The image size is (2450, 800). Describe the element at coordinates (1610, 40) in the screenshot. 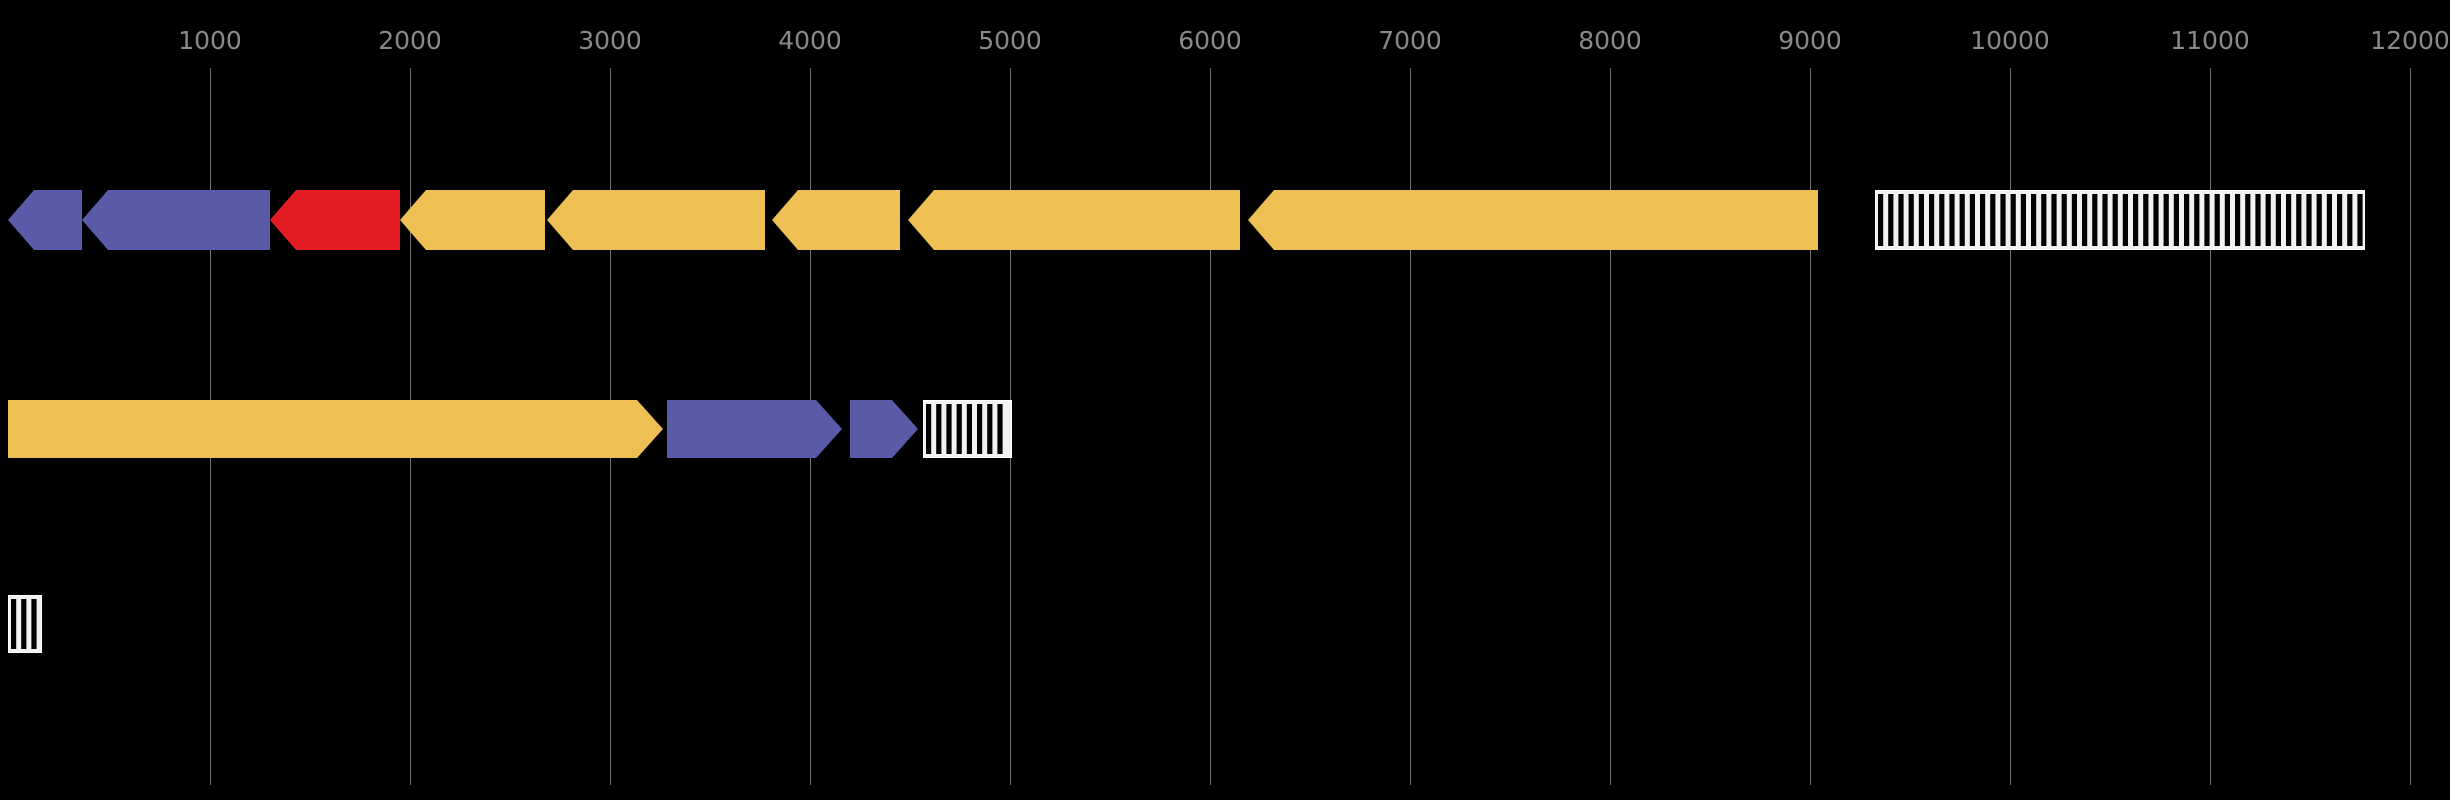

I see `axis-tick-label: 8000` at that location.